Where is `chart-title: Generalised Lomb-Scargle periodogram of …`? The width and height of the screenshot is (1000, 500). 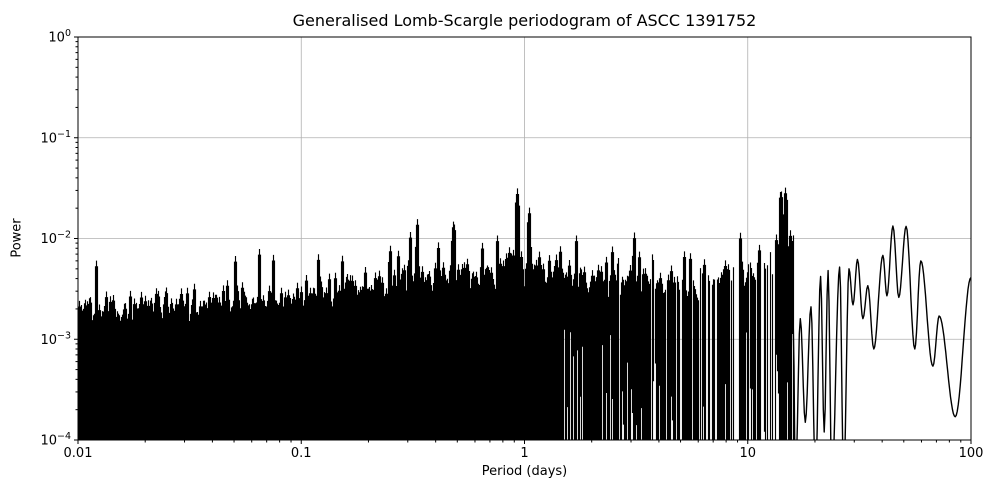
chart-title: Generalised Lomb-Scargle periodogram of … is located at coordinates (524, 20).